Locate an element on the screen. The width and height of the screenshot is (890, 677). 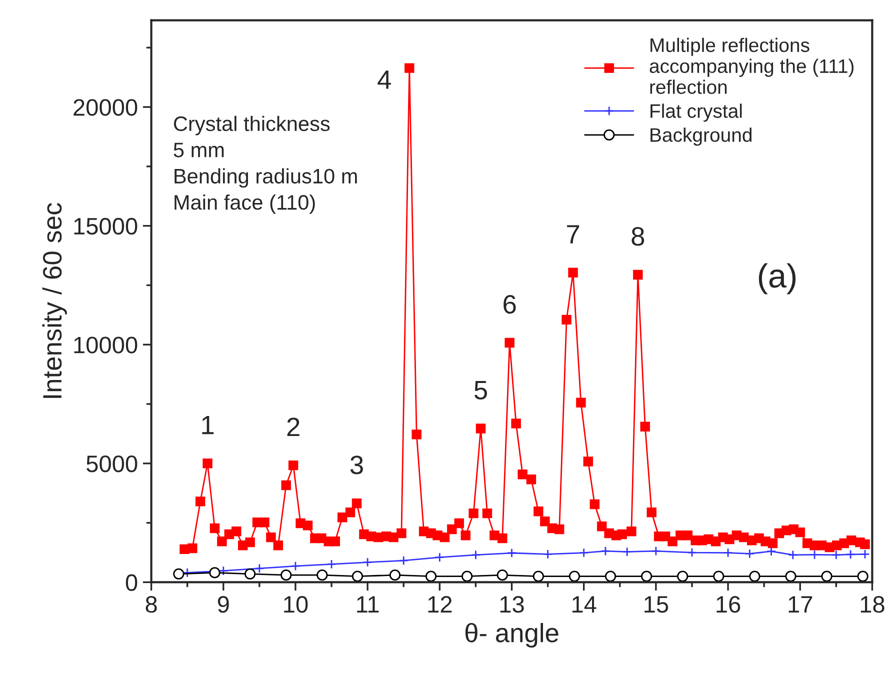
x-tick-label: 13 is located at coordinates (512, 604).